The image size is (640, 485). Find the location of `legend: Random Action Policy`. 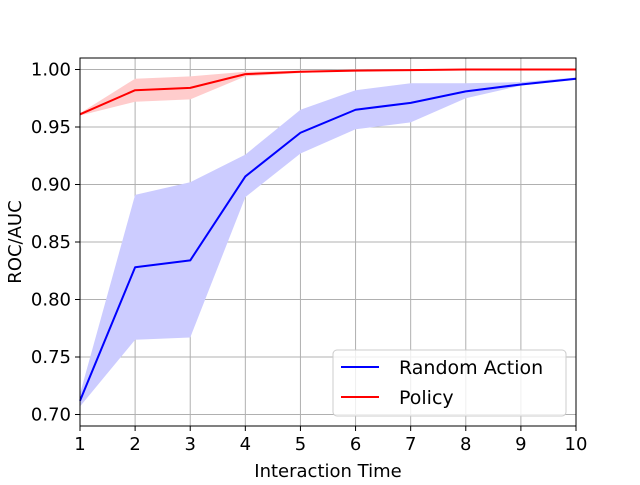

legend: Random Action Policy is located at coordinates (449, 383).